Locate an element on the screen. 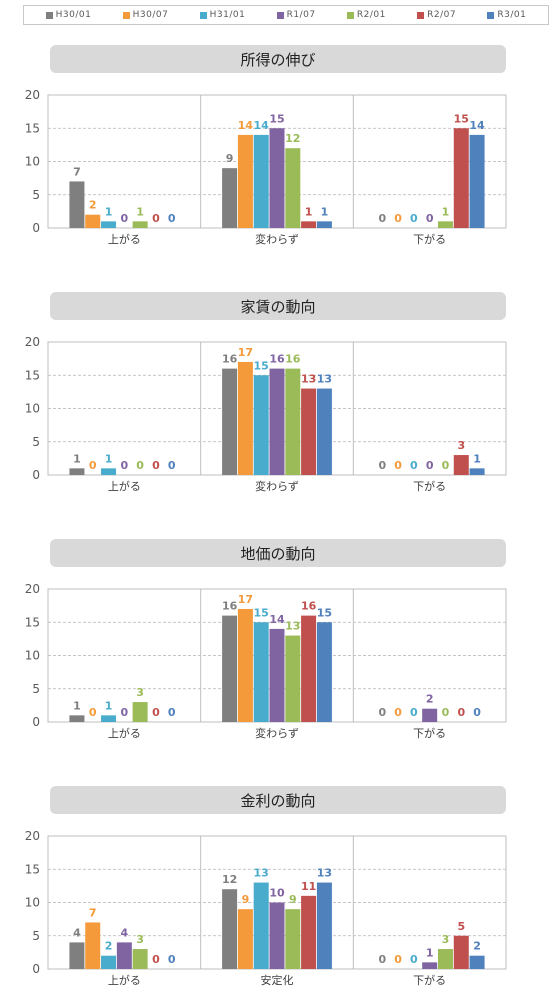 The height and width of the screenshot is (990, 554). data-label: 5 is located at coordinates (461, 926).